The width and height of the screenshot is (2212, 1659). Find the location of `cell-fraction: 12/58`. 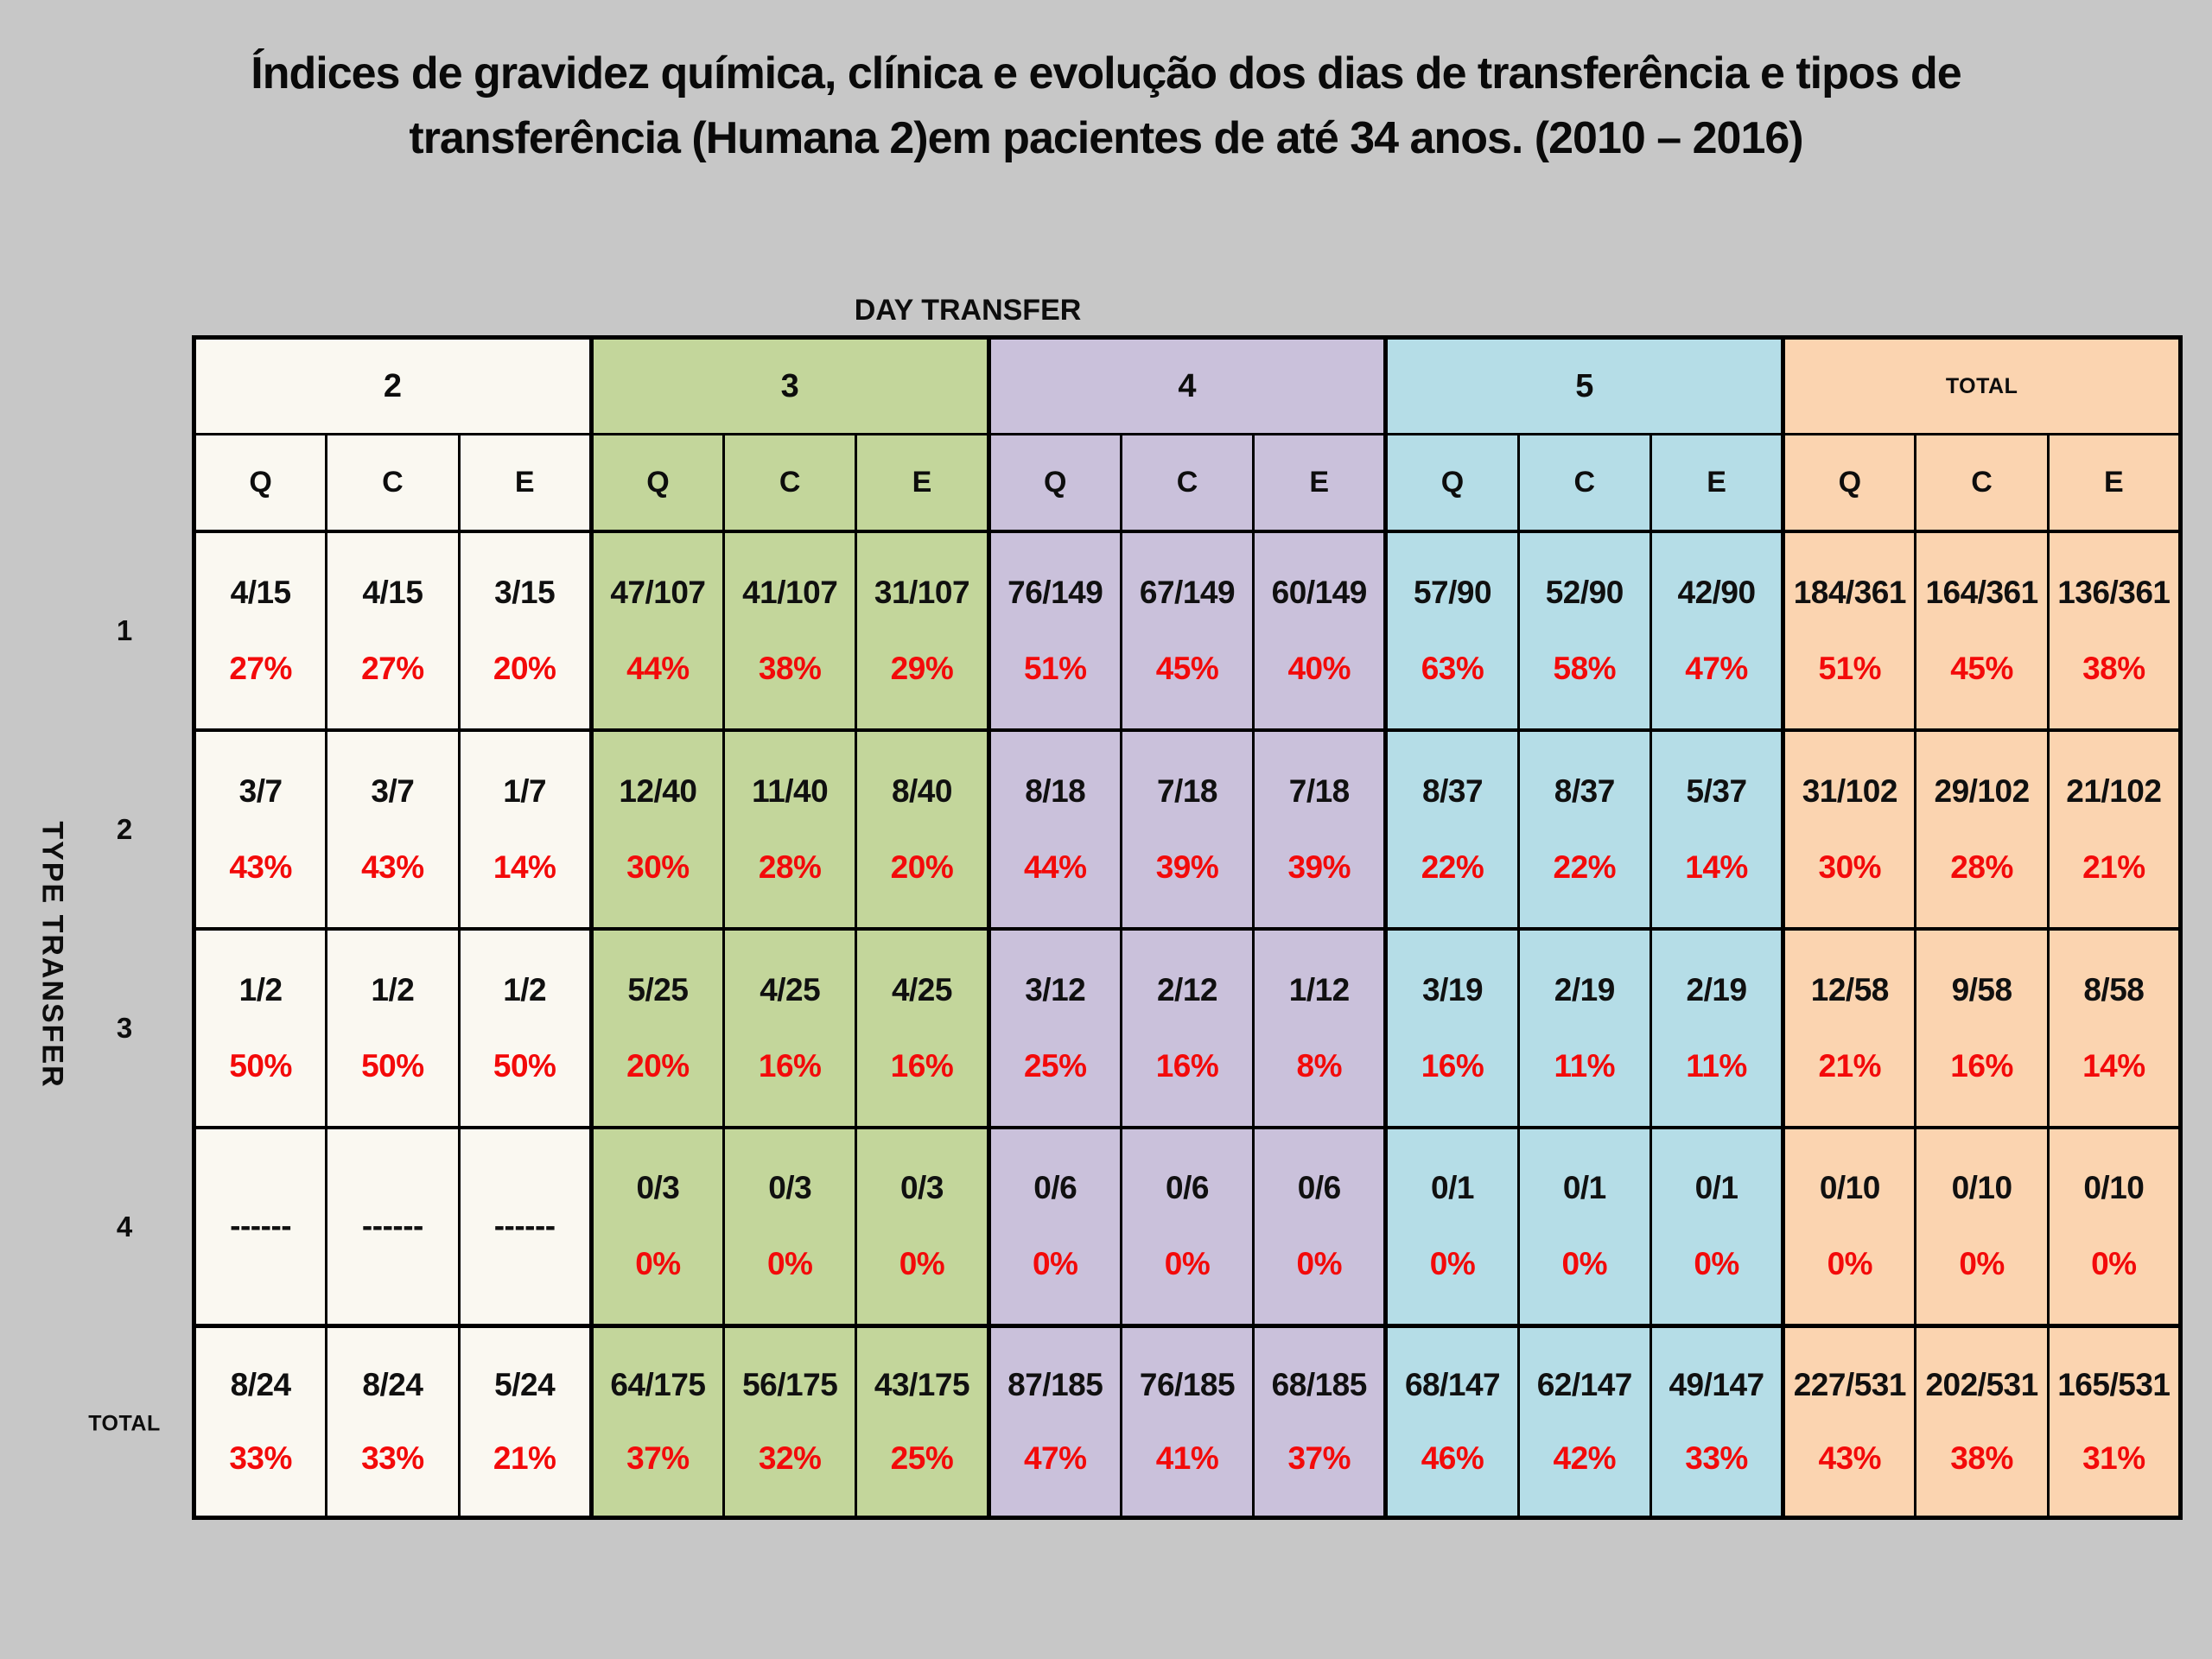

cell-fraction: 12/58 is located at coordinates (1850, 989).